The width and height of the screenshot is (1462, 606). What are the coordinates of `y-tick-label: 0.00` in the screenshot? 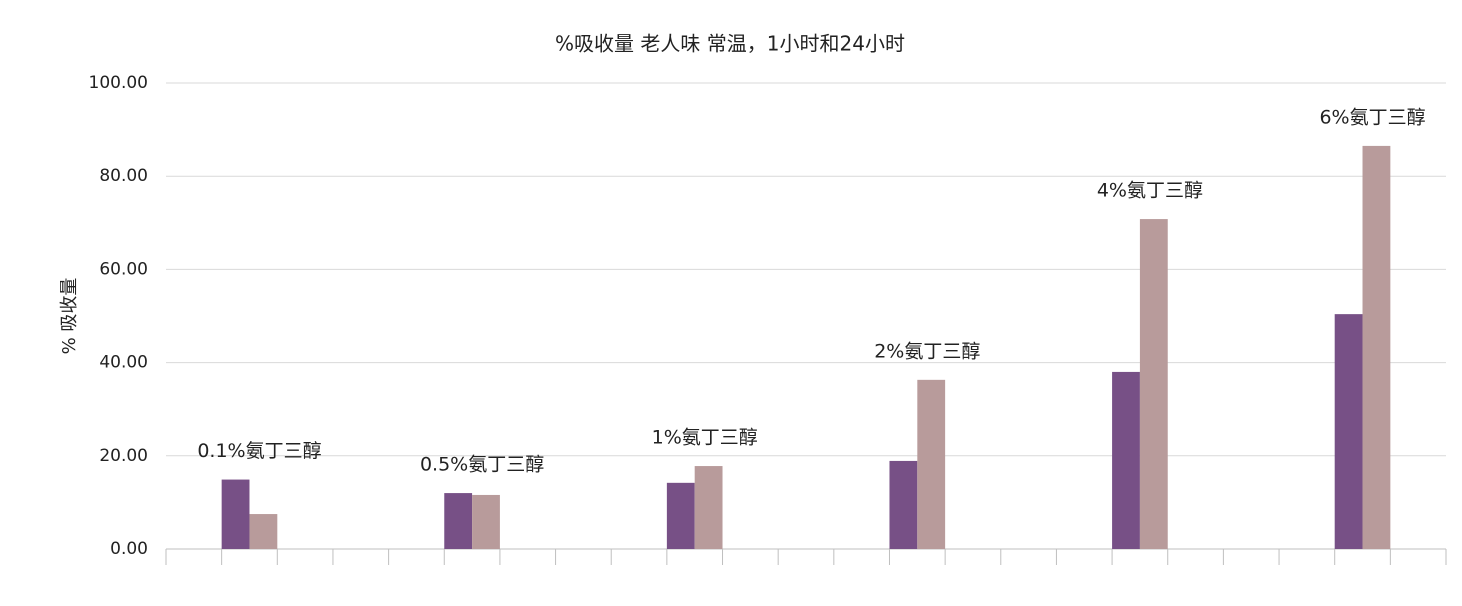 It's located at (129, 549).